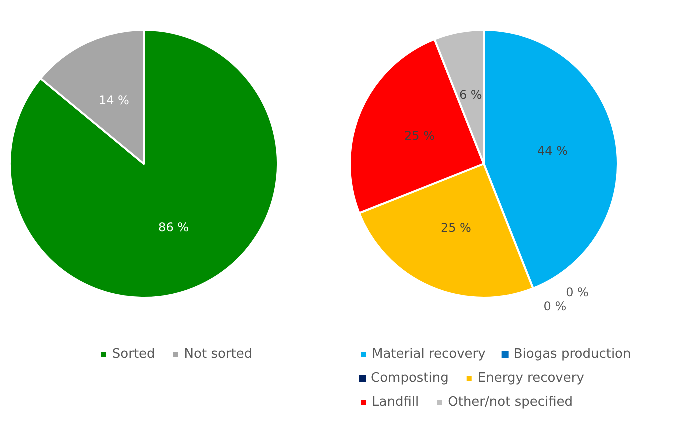  I want to click on legend-label: Energy recovery, so click(531, 378).